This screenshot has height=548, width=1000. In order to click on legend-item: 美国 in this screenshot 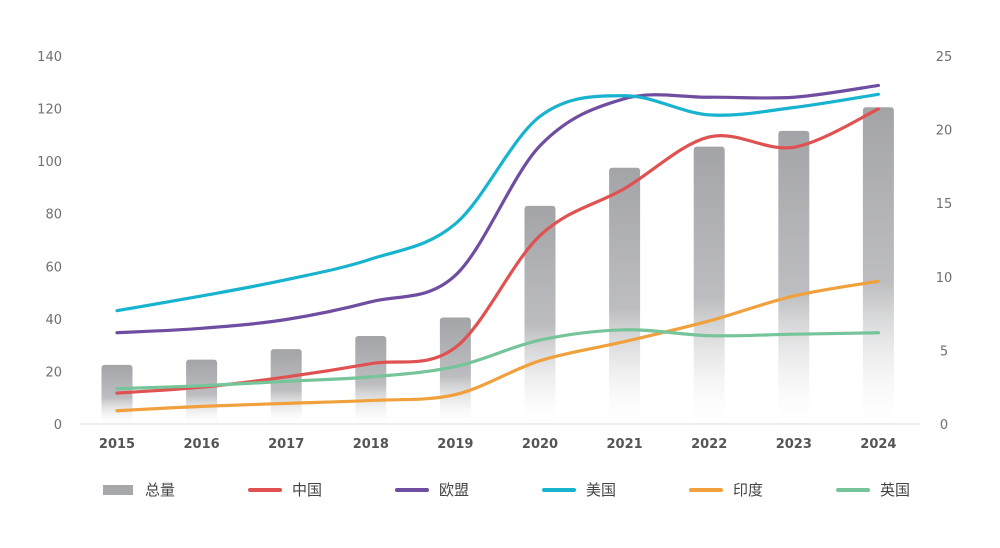, I will do `click(579, 490)`.